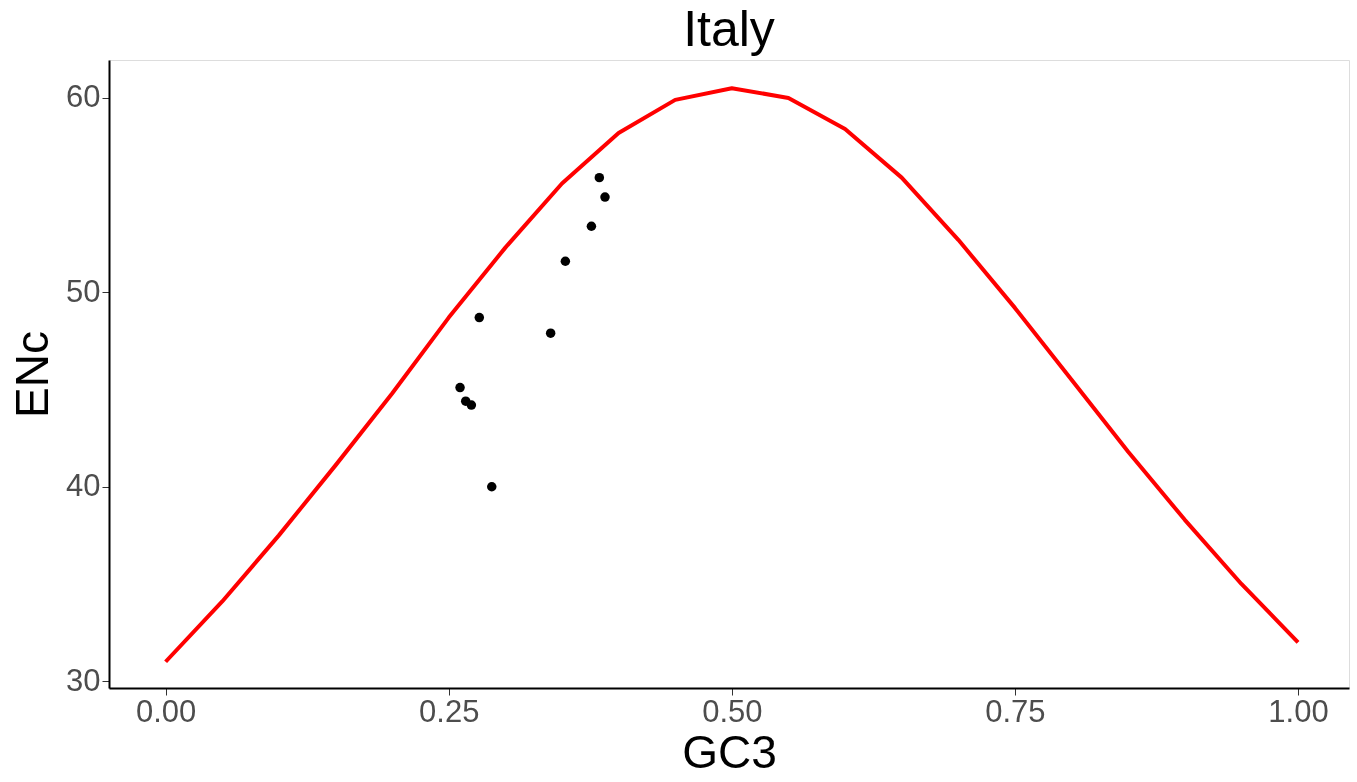  Describe the element at coordinates (449, 711) in the screenshot. I see `x-tick-label: 0.25` at that location.